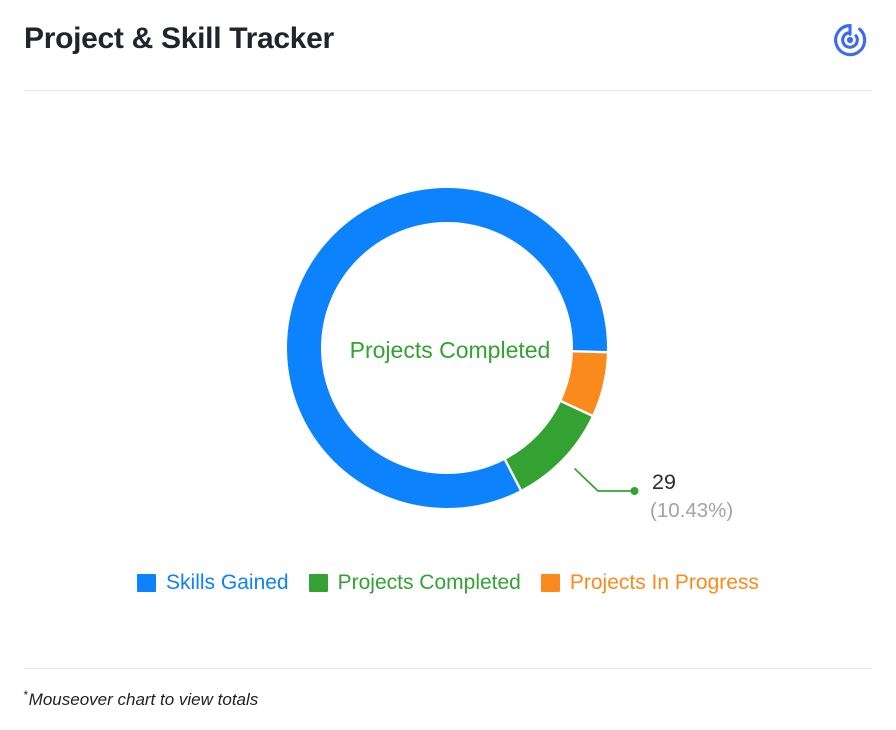 This screenshot has height=730, width=896. Describe the element at coordinates (550, 583) in the screenshot. I see `legend-swatch-orange` at that location.